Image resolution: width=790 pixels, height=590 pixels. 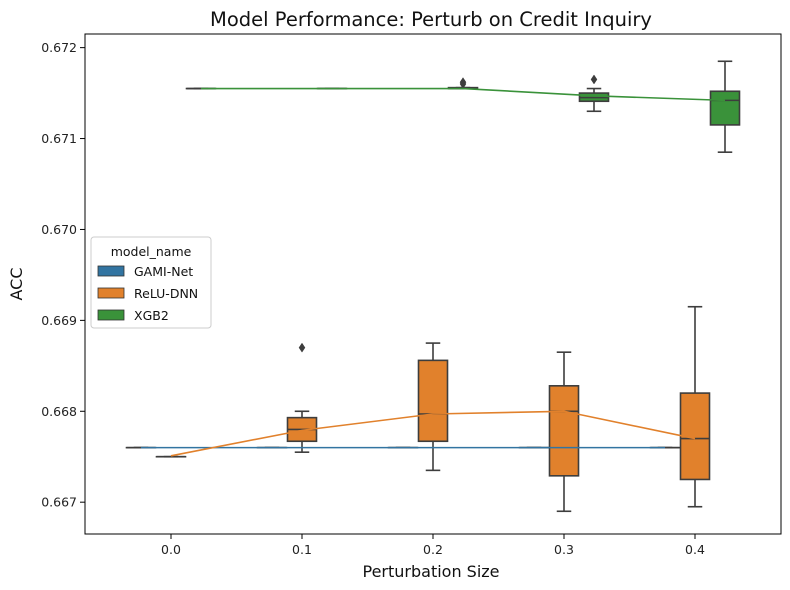 What do you see at coordinates (63, 275) in the screenshot?
I see `y-axis: 0.667 0.668 0.669 0.670 0.671 0.672` at bounding box center [63, 275].